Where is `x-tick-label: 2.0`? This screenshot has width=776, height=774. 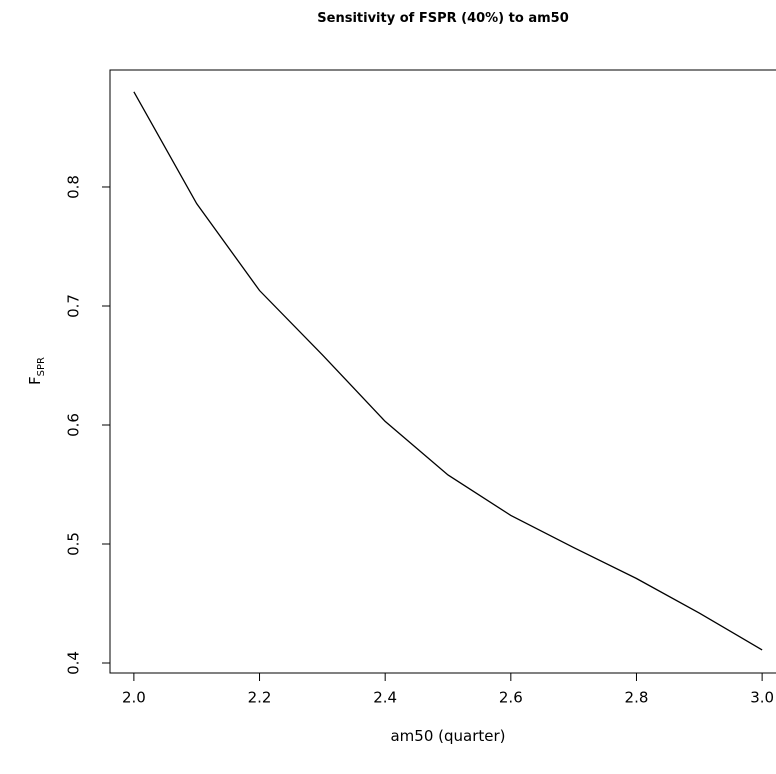
x-tick-label: 2.0 is located at coordinates (134, 698).